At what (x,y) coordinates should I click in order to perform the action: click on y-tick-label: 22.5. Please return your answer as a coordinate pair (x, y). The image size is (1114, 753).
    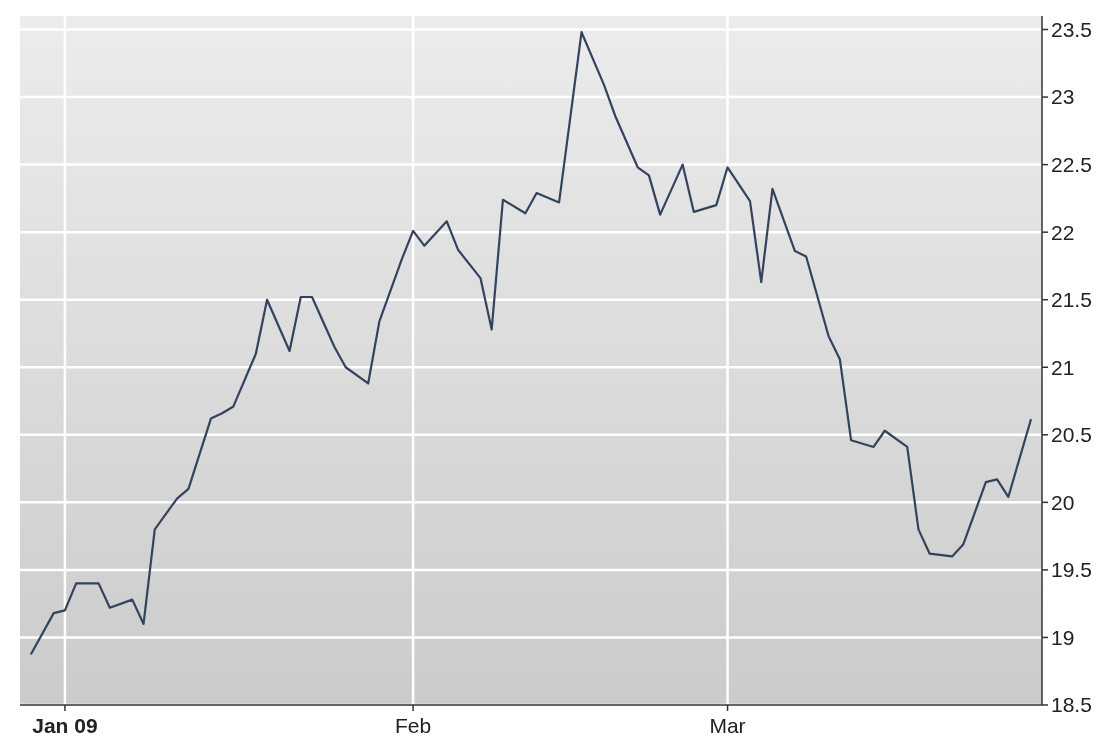
    Looking at the image, I should click on (1071, 164).